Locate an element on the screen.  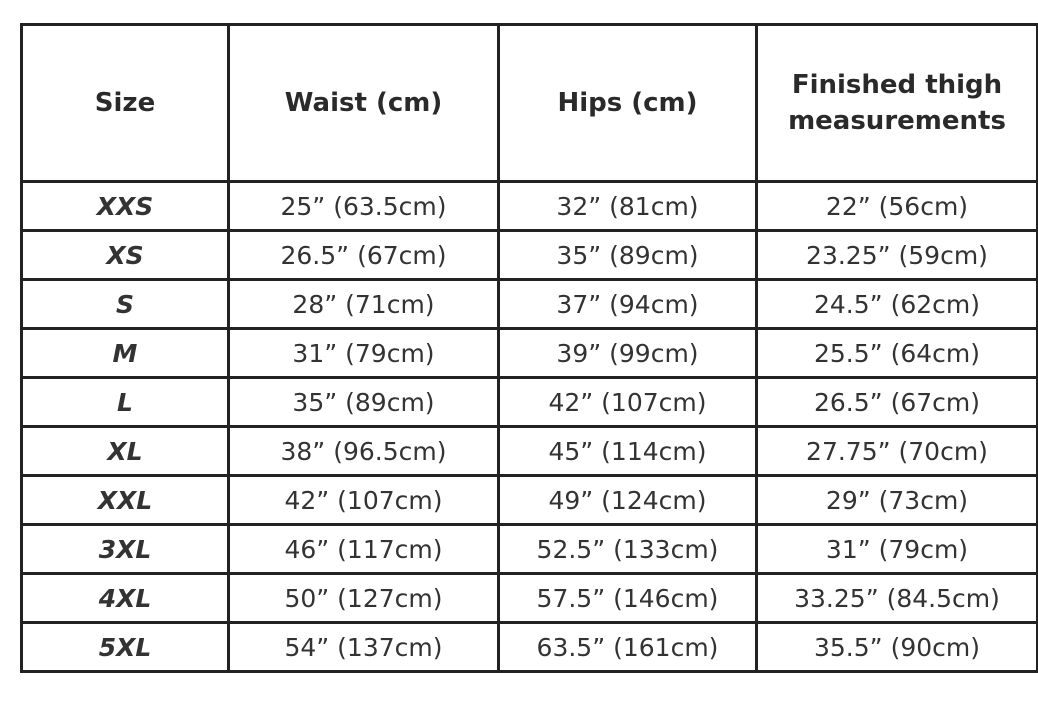
size-cell: 4XL is located at coordinates (125, 598).